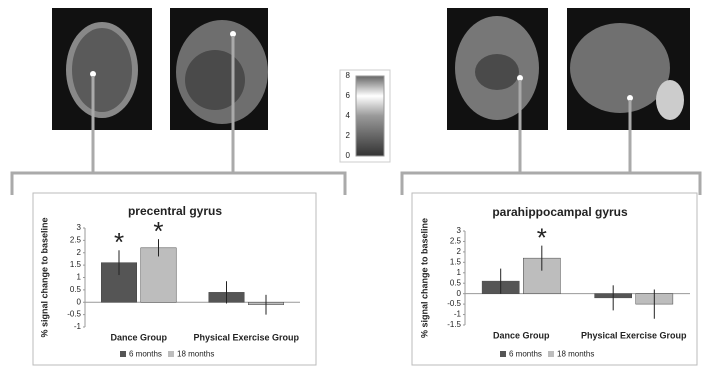  What do you see at coordinates (370, 116) in the screenshot?
I see `colorbar` at bounding box center [370, 116].